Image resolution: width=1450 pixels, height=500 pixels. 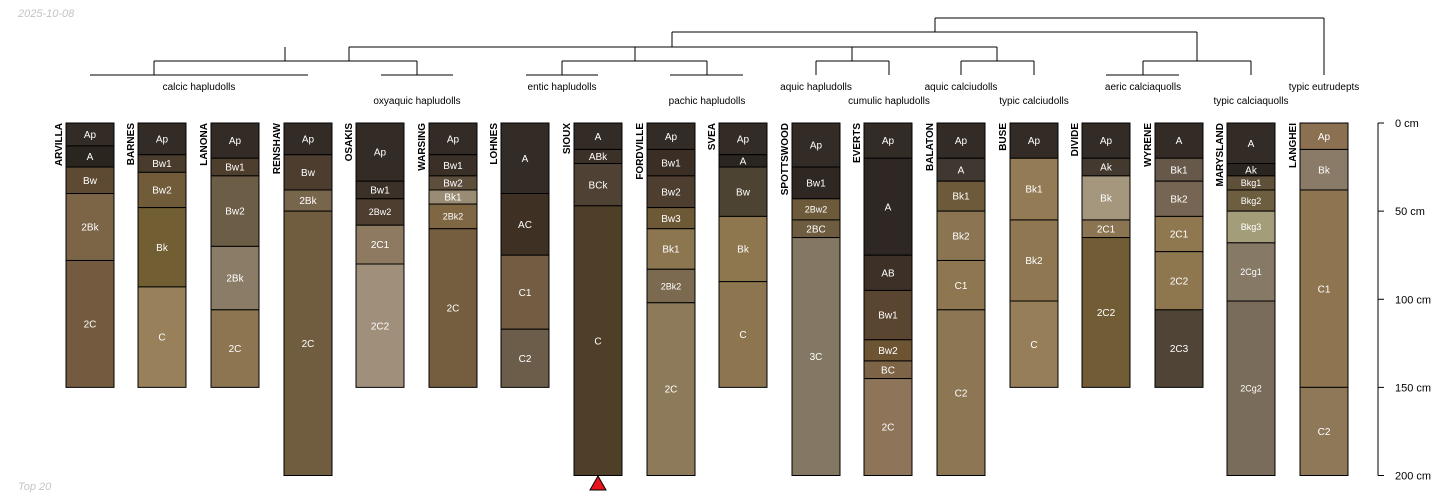 I want to click on profile-name: BUSE, so click(x=1003, y=137).